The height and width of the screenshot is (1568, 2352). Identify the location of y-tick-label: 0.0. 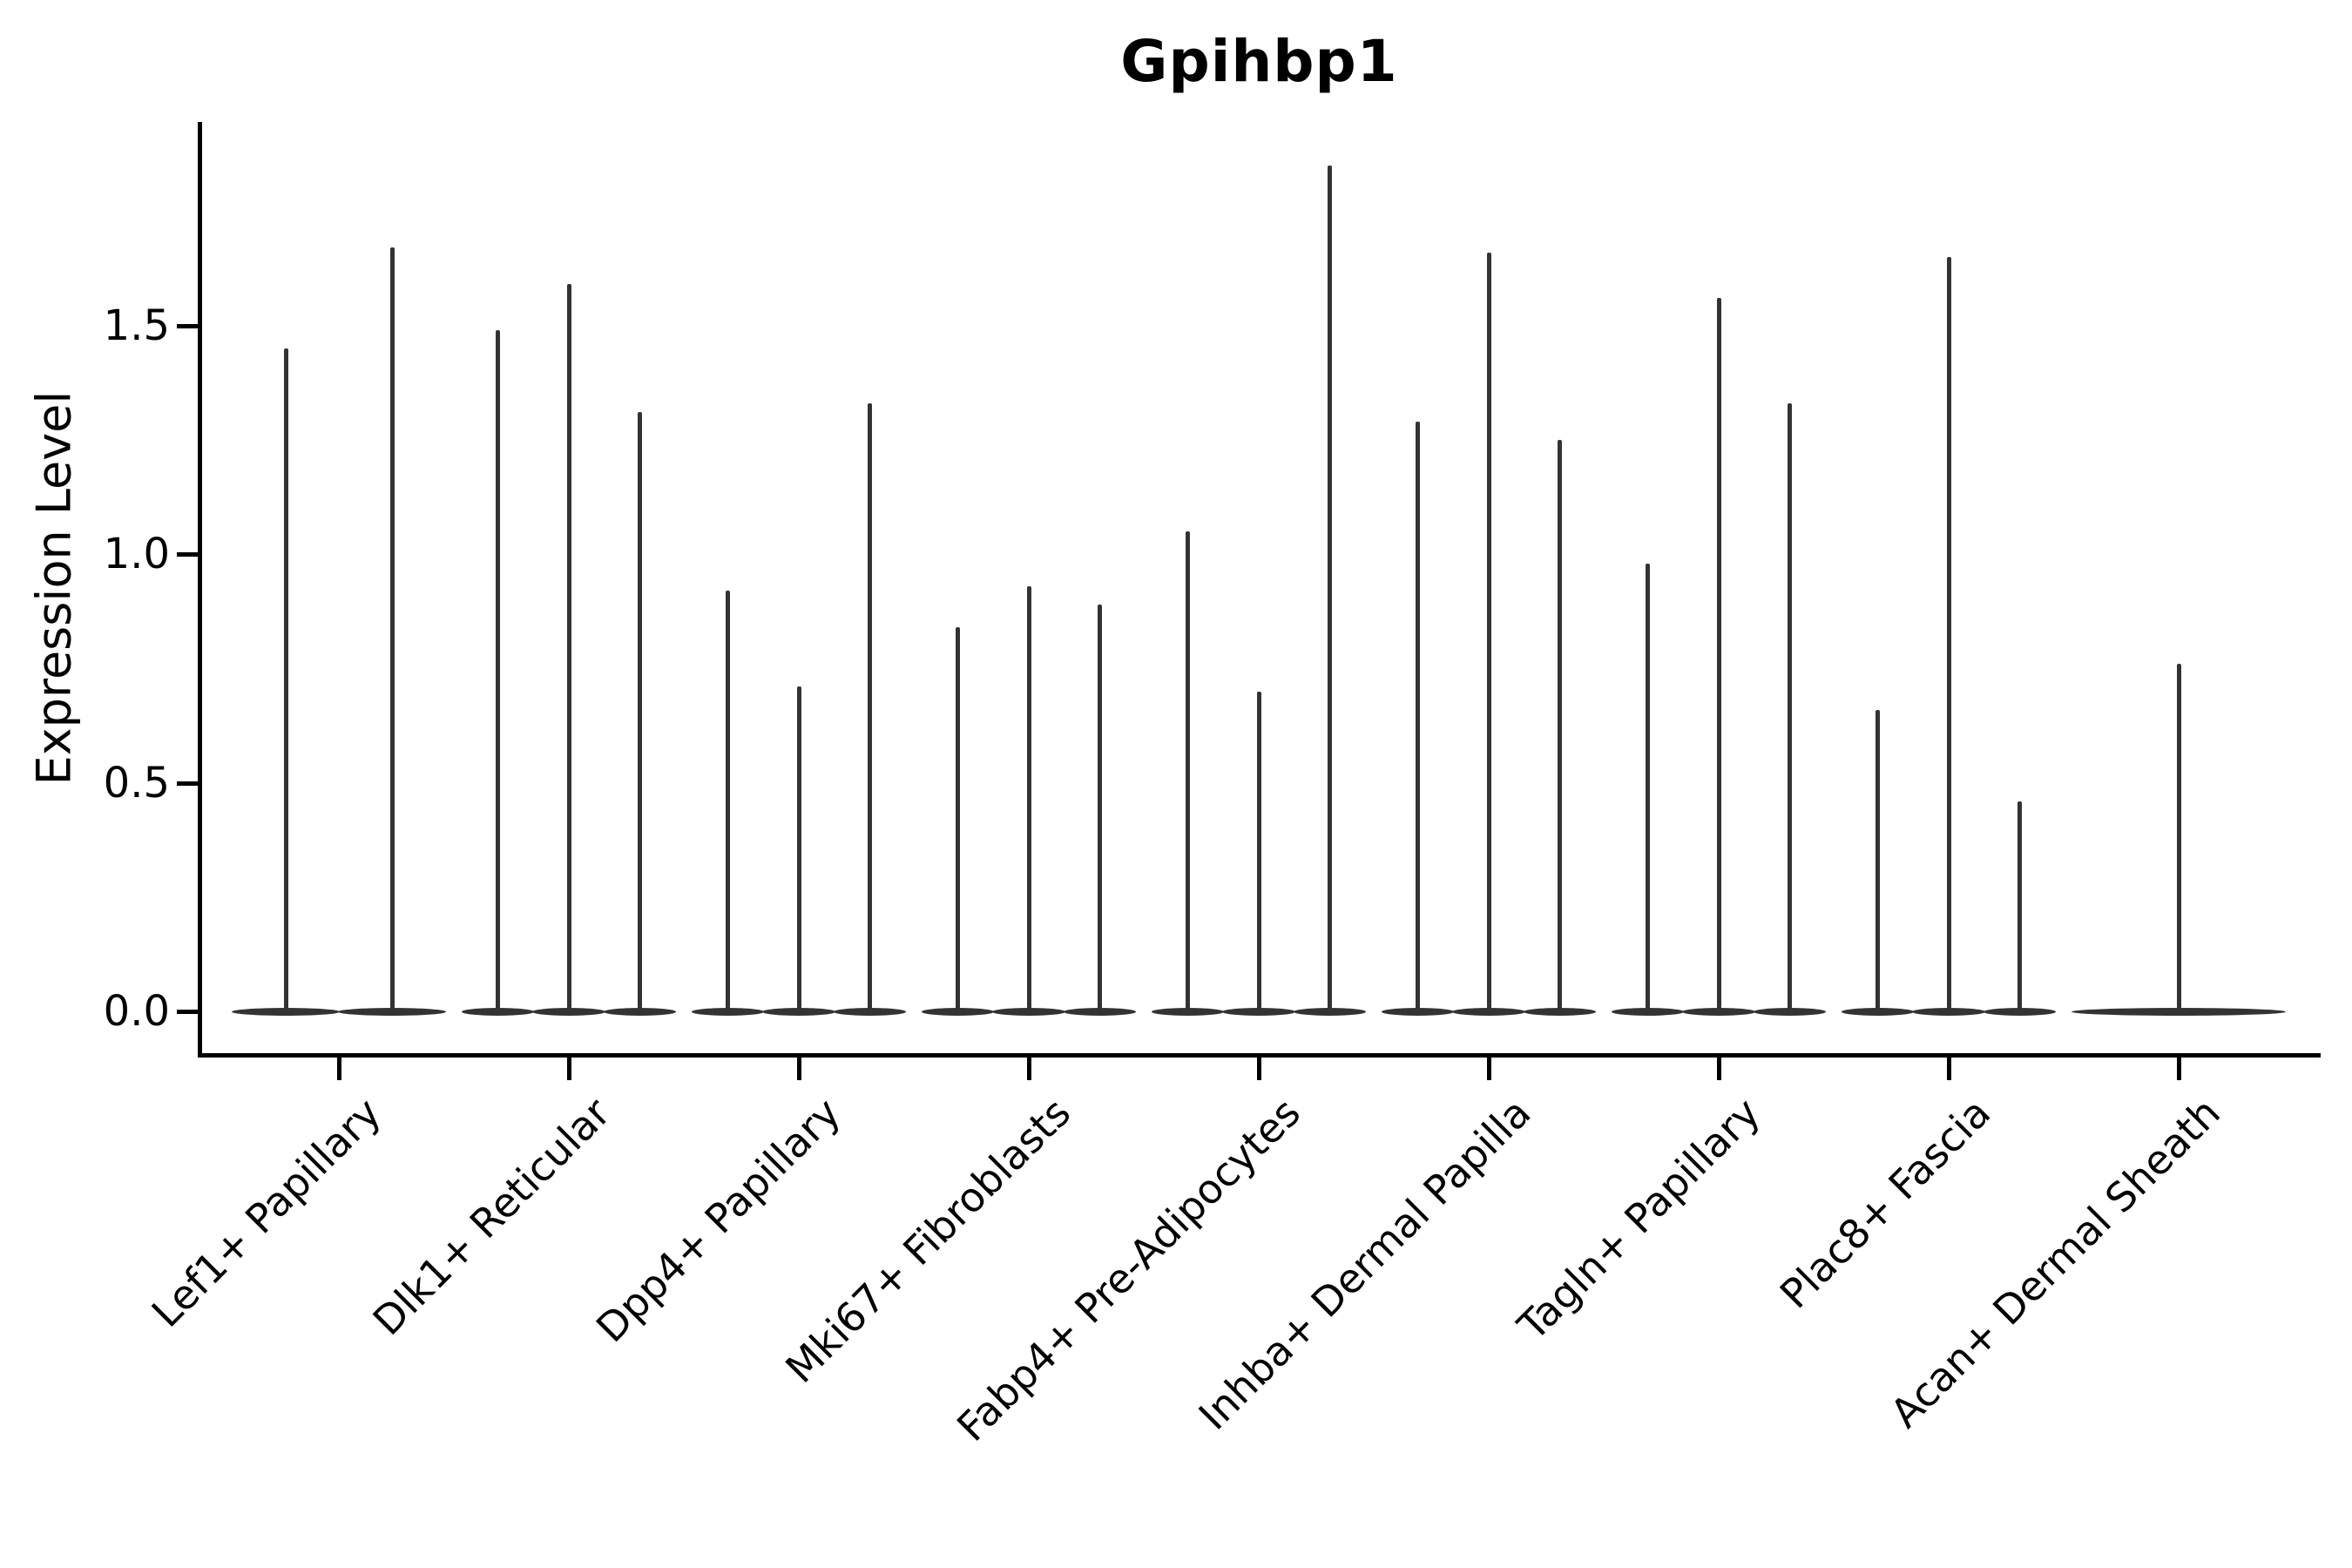
(136, 1012).